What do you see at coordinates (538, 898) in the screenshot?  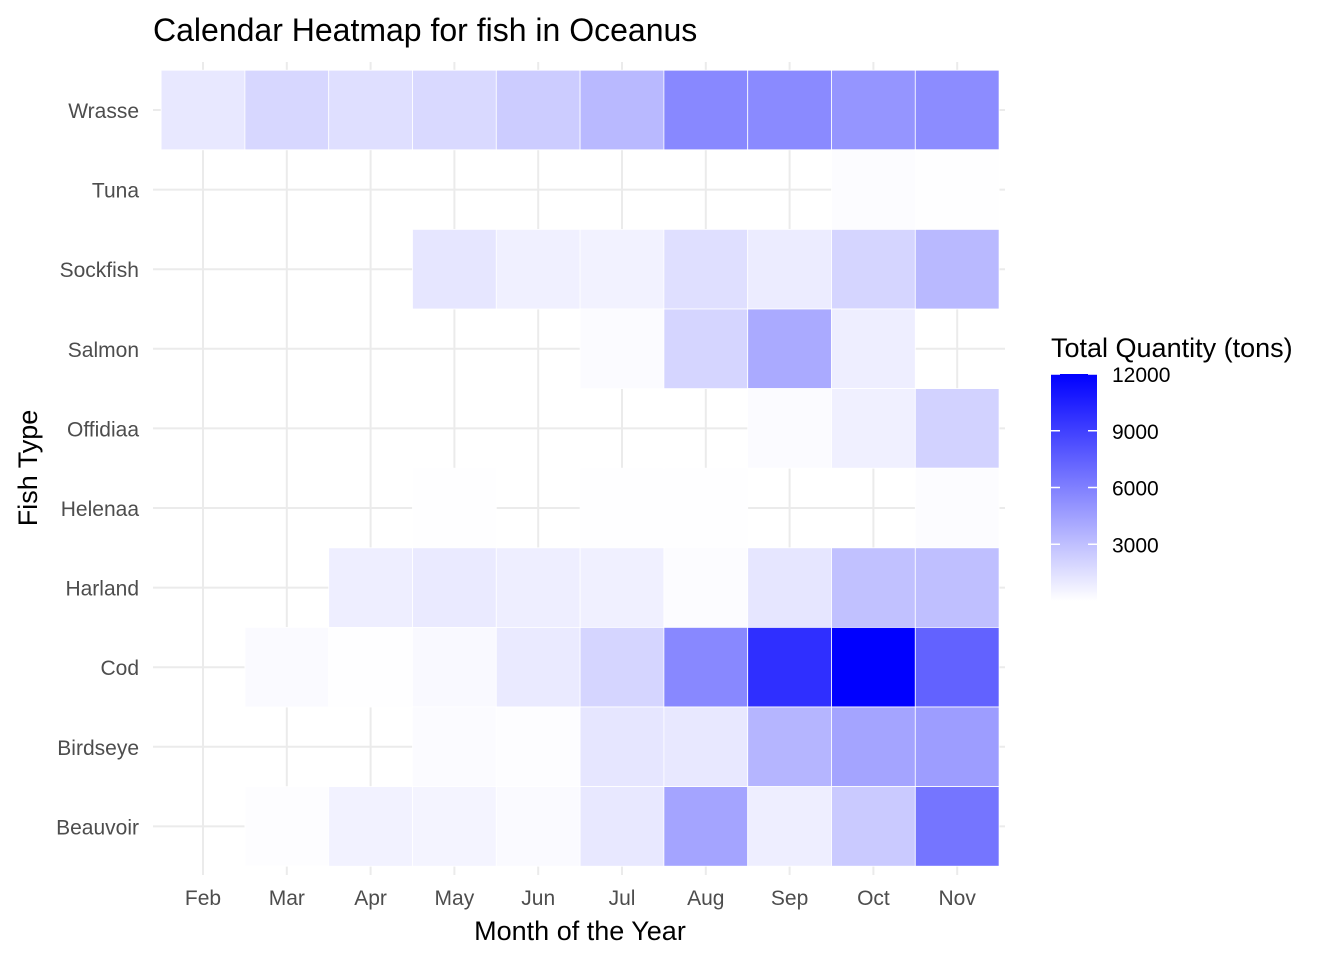 I see `x-tick-label: Jun` at bounding box center [538, 898].